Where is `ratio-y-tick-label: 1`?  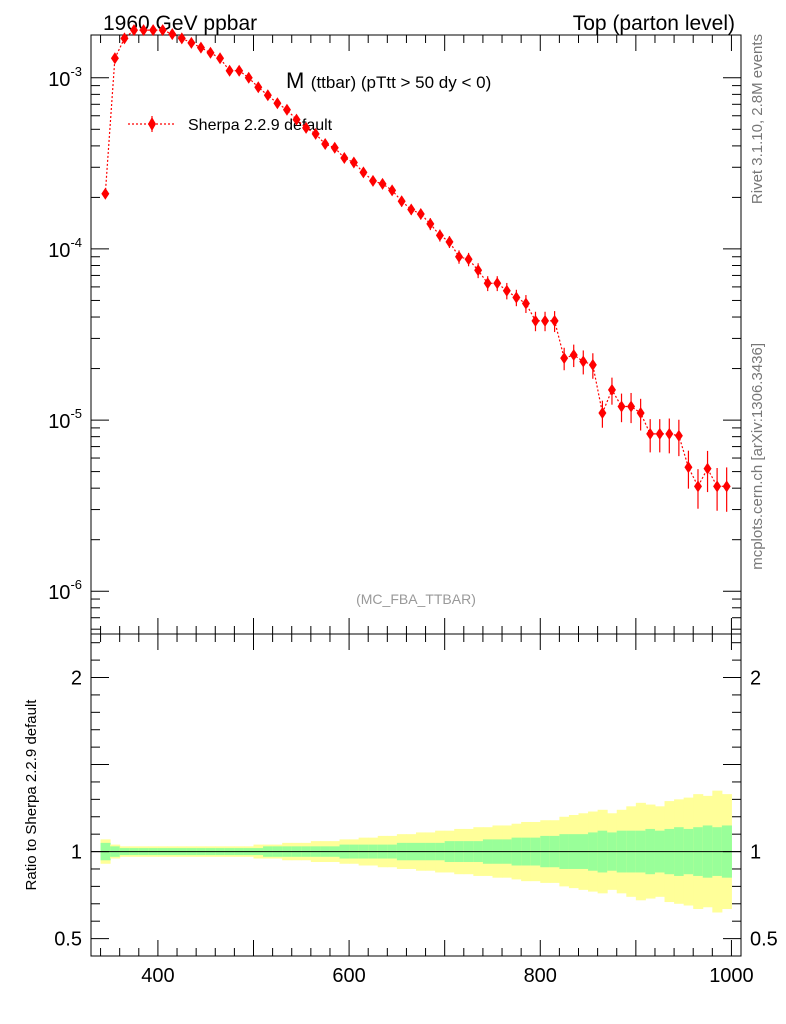 ratio-y-tick-label: 1 is located at coordinates (76, 853).